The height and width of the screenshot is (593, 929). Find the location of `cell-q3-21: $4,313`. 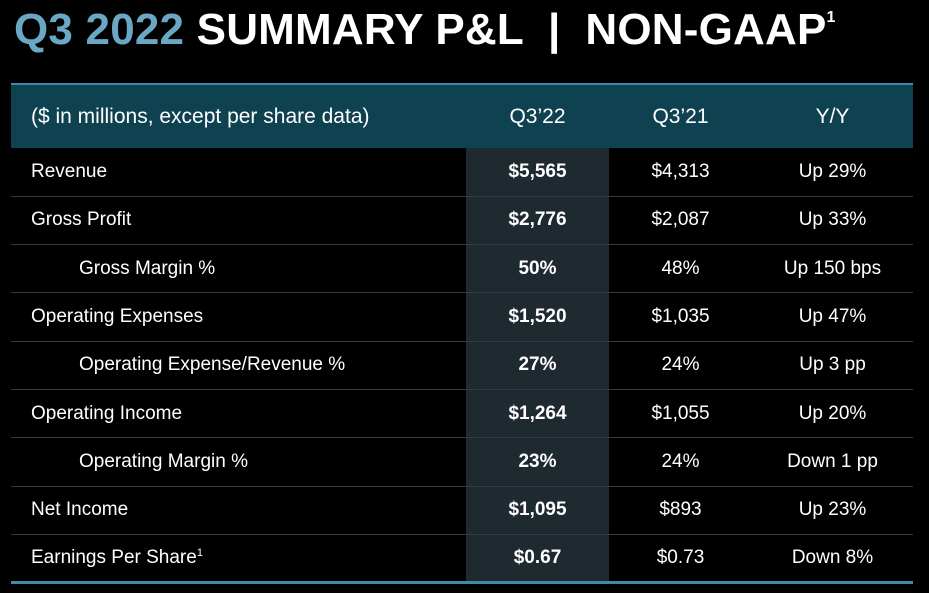

cell-q3-21: $4,313 is located at coordinates (680, 171).